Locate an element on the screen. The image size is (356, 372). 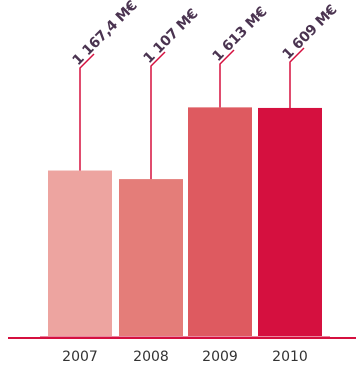
x-tick-label-2009: 2009 is located at coordinates (220, 357).